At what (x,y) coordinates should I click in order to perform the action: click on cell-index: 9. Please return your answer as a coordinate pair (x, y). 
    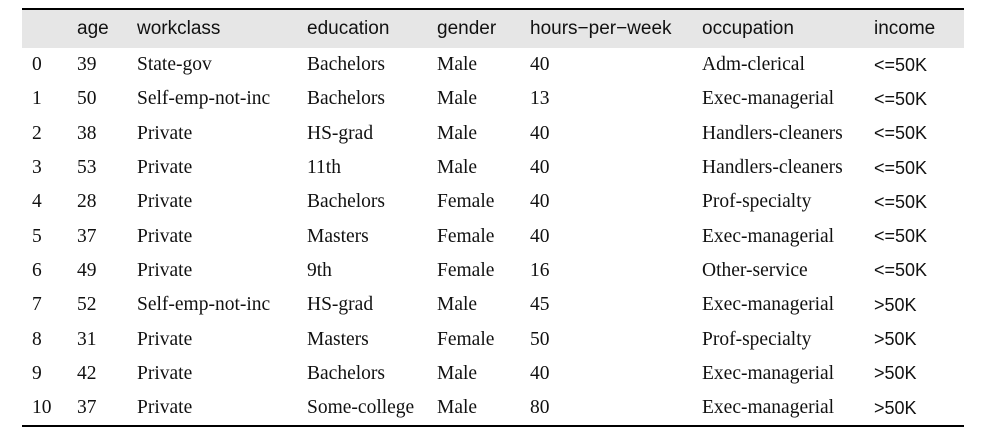
    Looking at the image, I should click on (37, 373).